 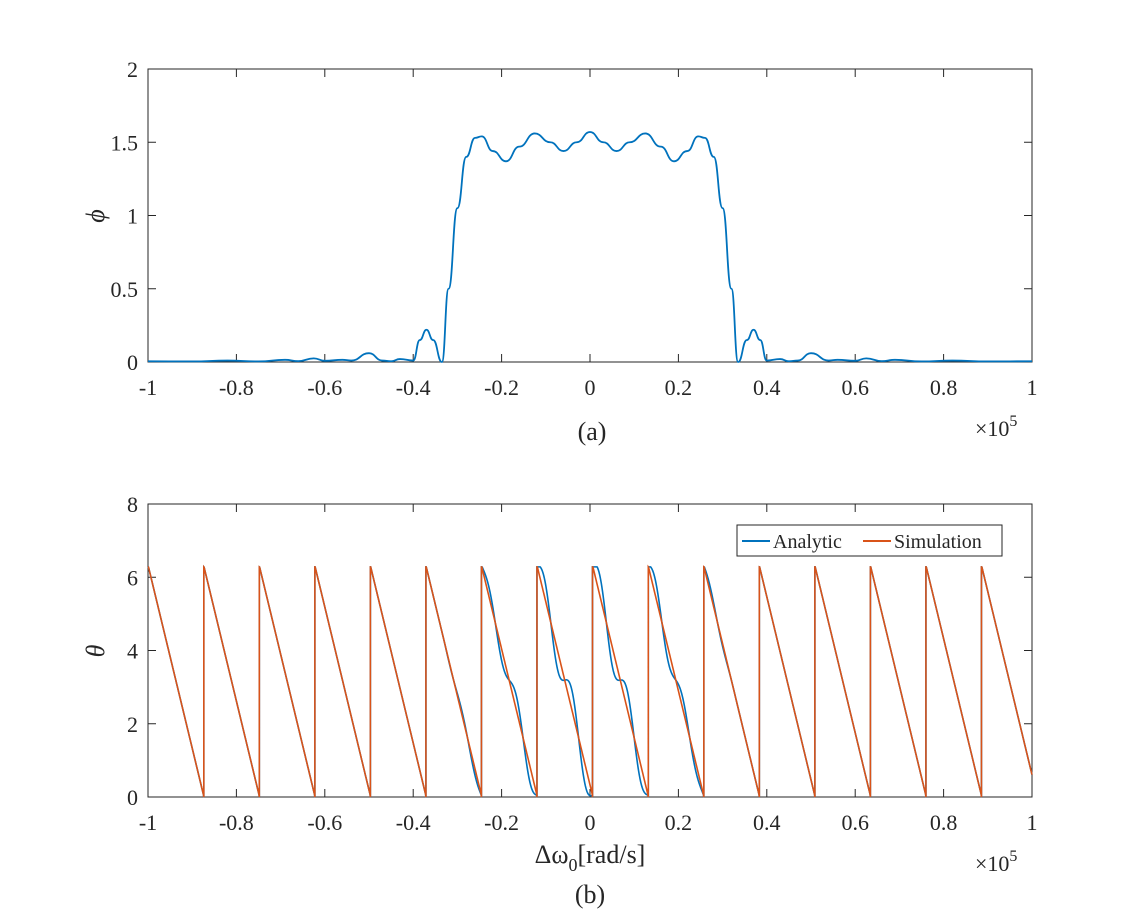 I want to click on panel-b-xlabel: Δω0[rad/s], so click(x=590, y=857).